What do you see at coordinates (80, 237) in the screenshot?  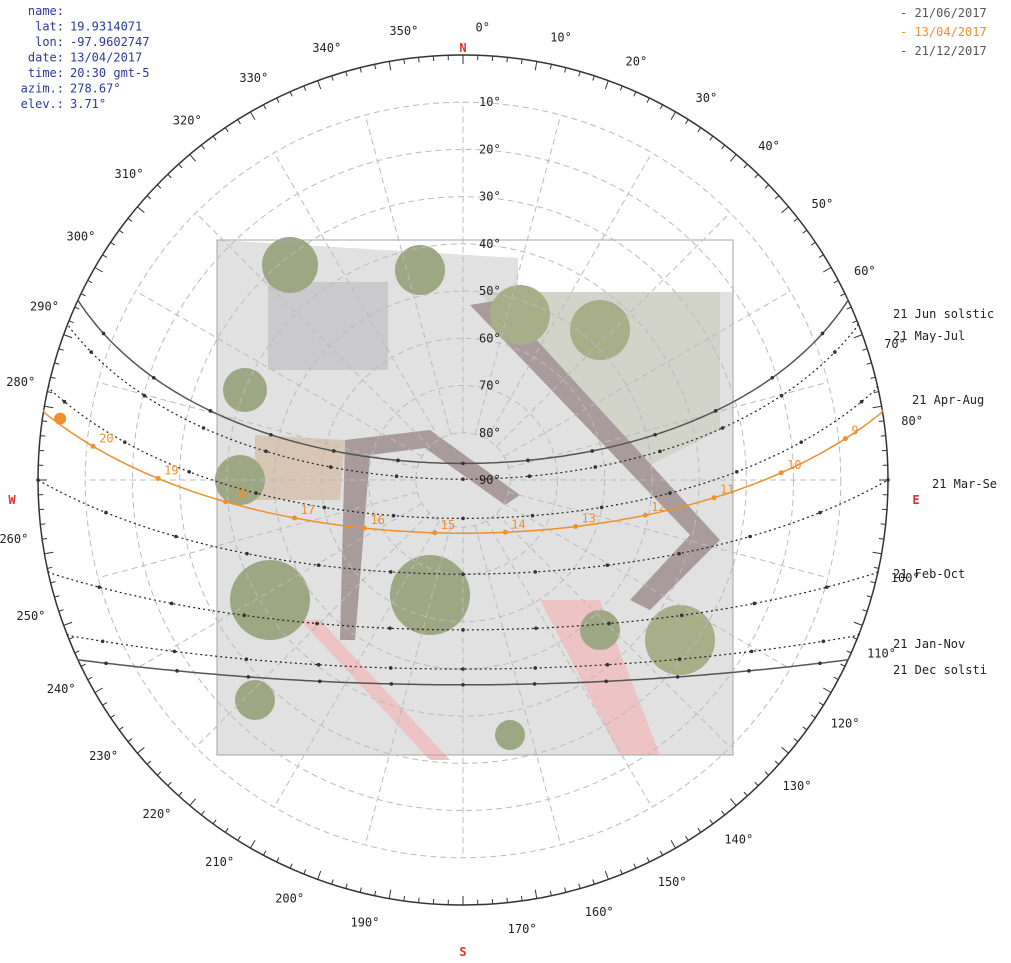 I see `azimuth-label: 300°` at bounding box center [80, 237].